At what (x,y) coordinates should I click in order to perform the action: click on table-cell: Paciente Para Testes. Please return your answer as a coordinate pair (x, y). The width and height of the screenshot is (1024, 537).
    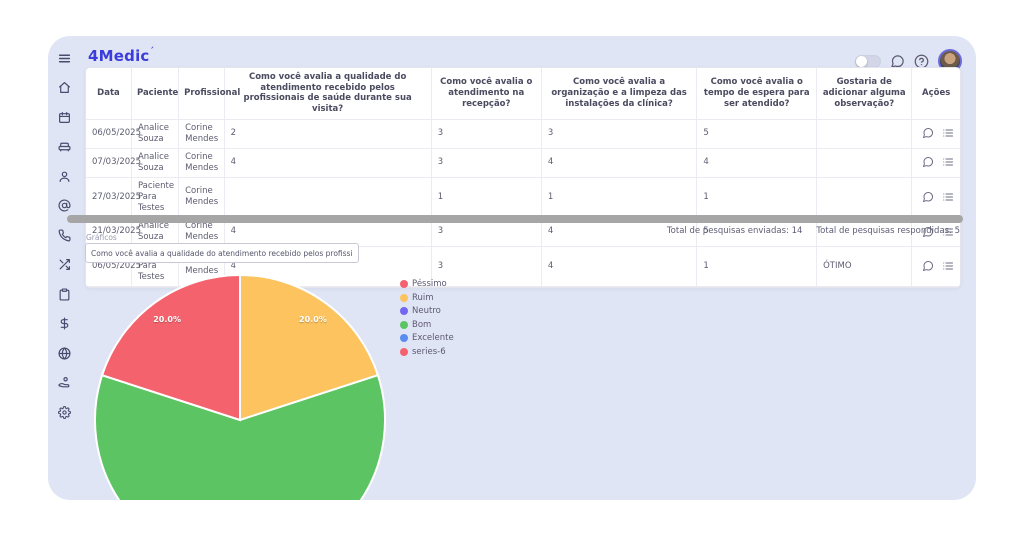
    Looking at the image, I should click on (155, 197).